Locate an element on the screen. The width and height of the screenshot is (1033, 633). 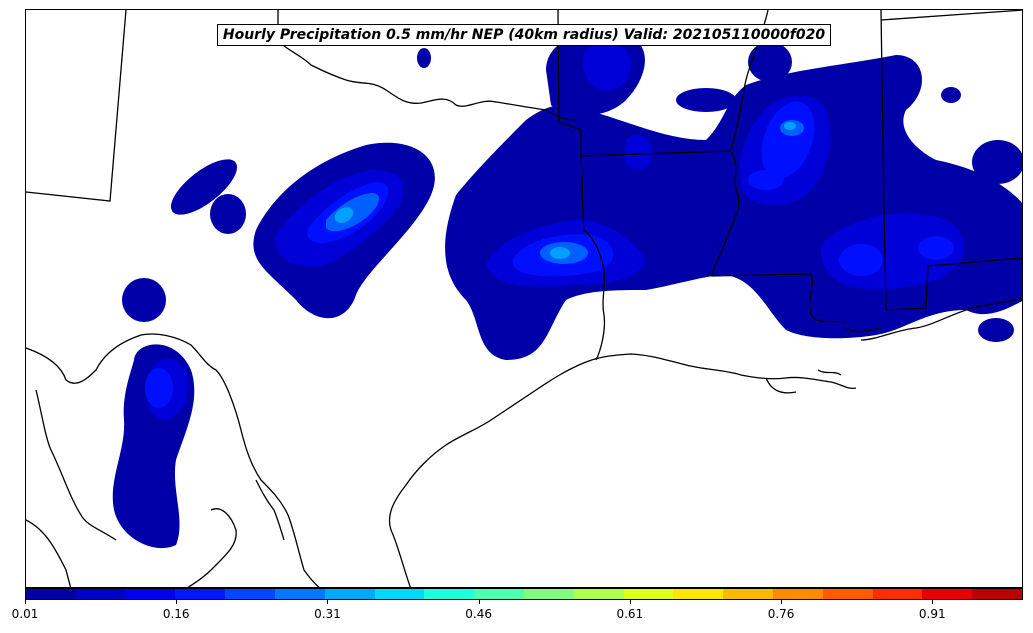
colorbar-tick-label: 0.91 is located at coordinates (932, 614).